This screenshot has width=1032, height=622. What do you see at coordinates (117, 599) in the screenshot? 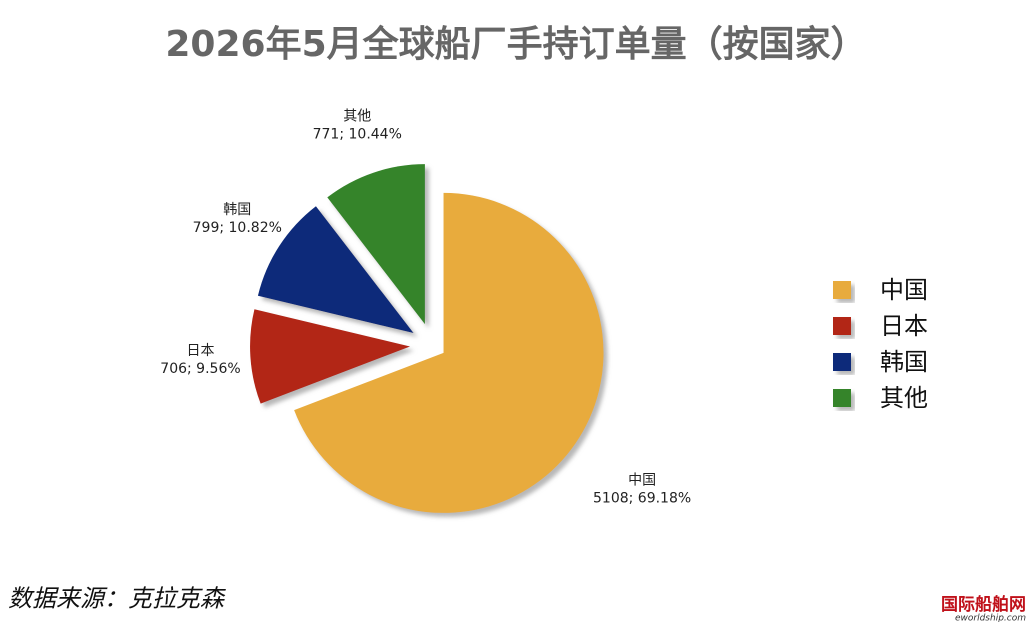
I see `source-note: 数据来源：克拉克森` at bounding box center [117, 599].